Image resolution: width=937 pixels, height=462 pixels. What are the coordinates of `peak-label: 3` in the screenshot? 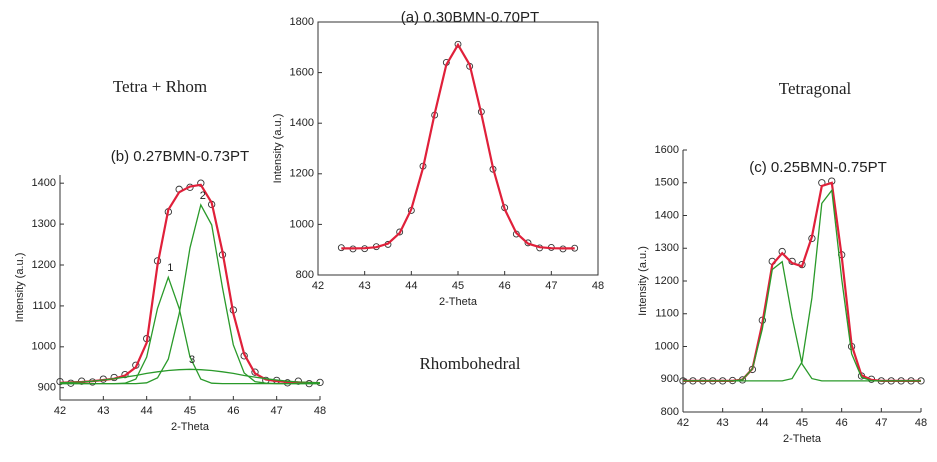 It's located at (192, 360).